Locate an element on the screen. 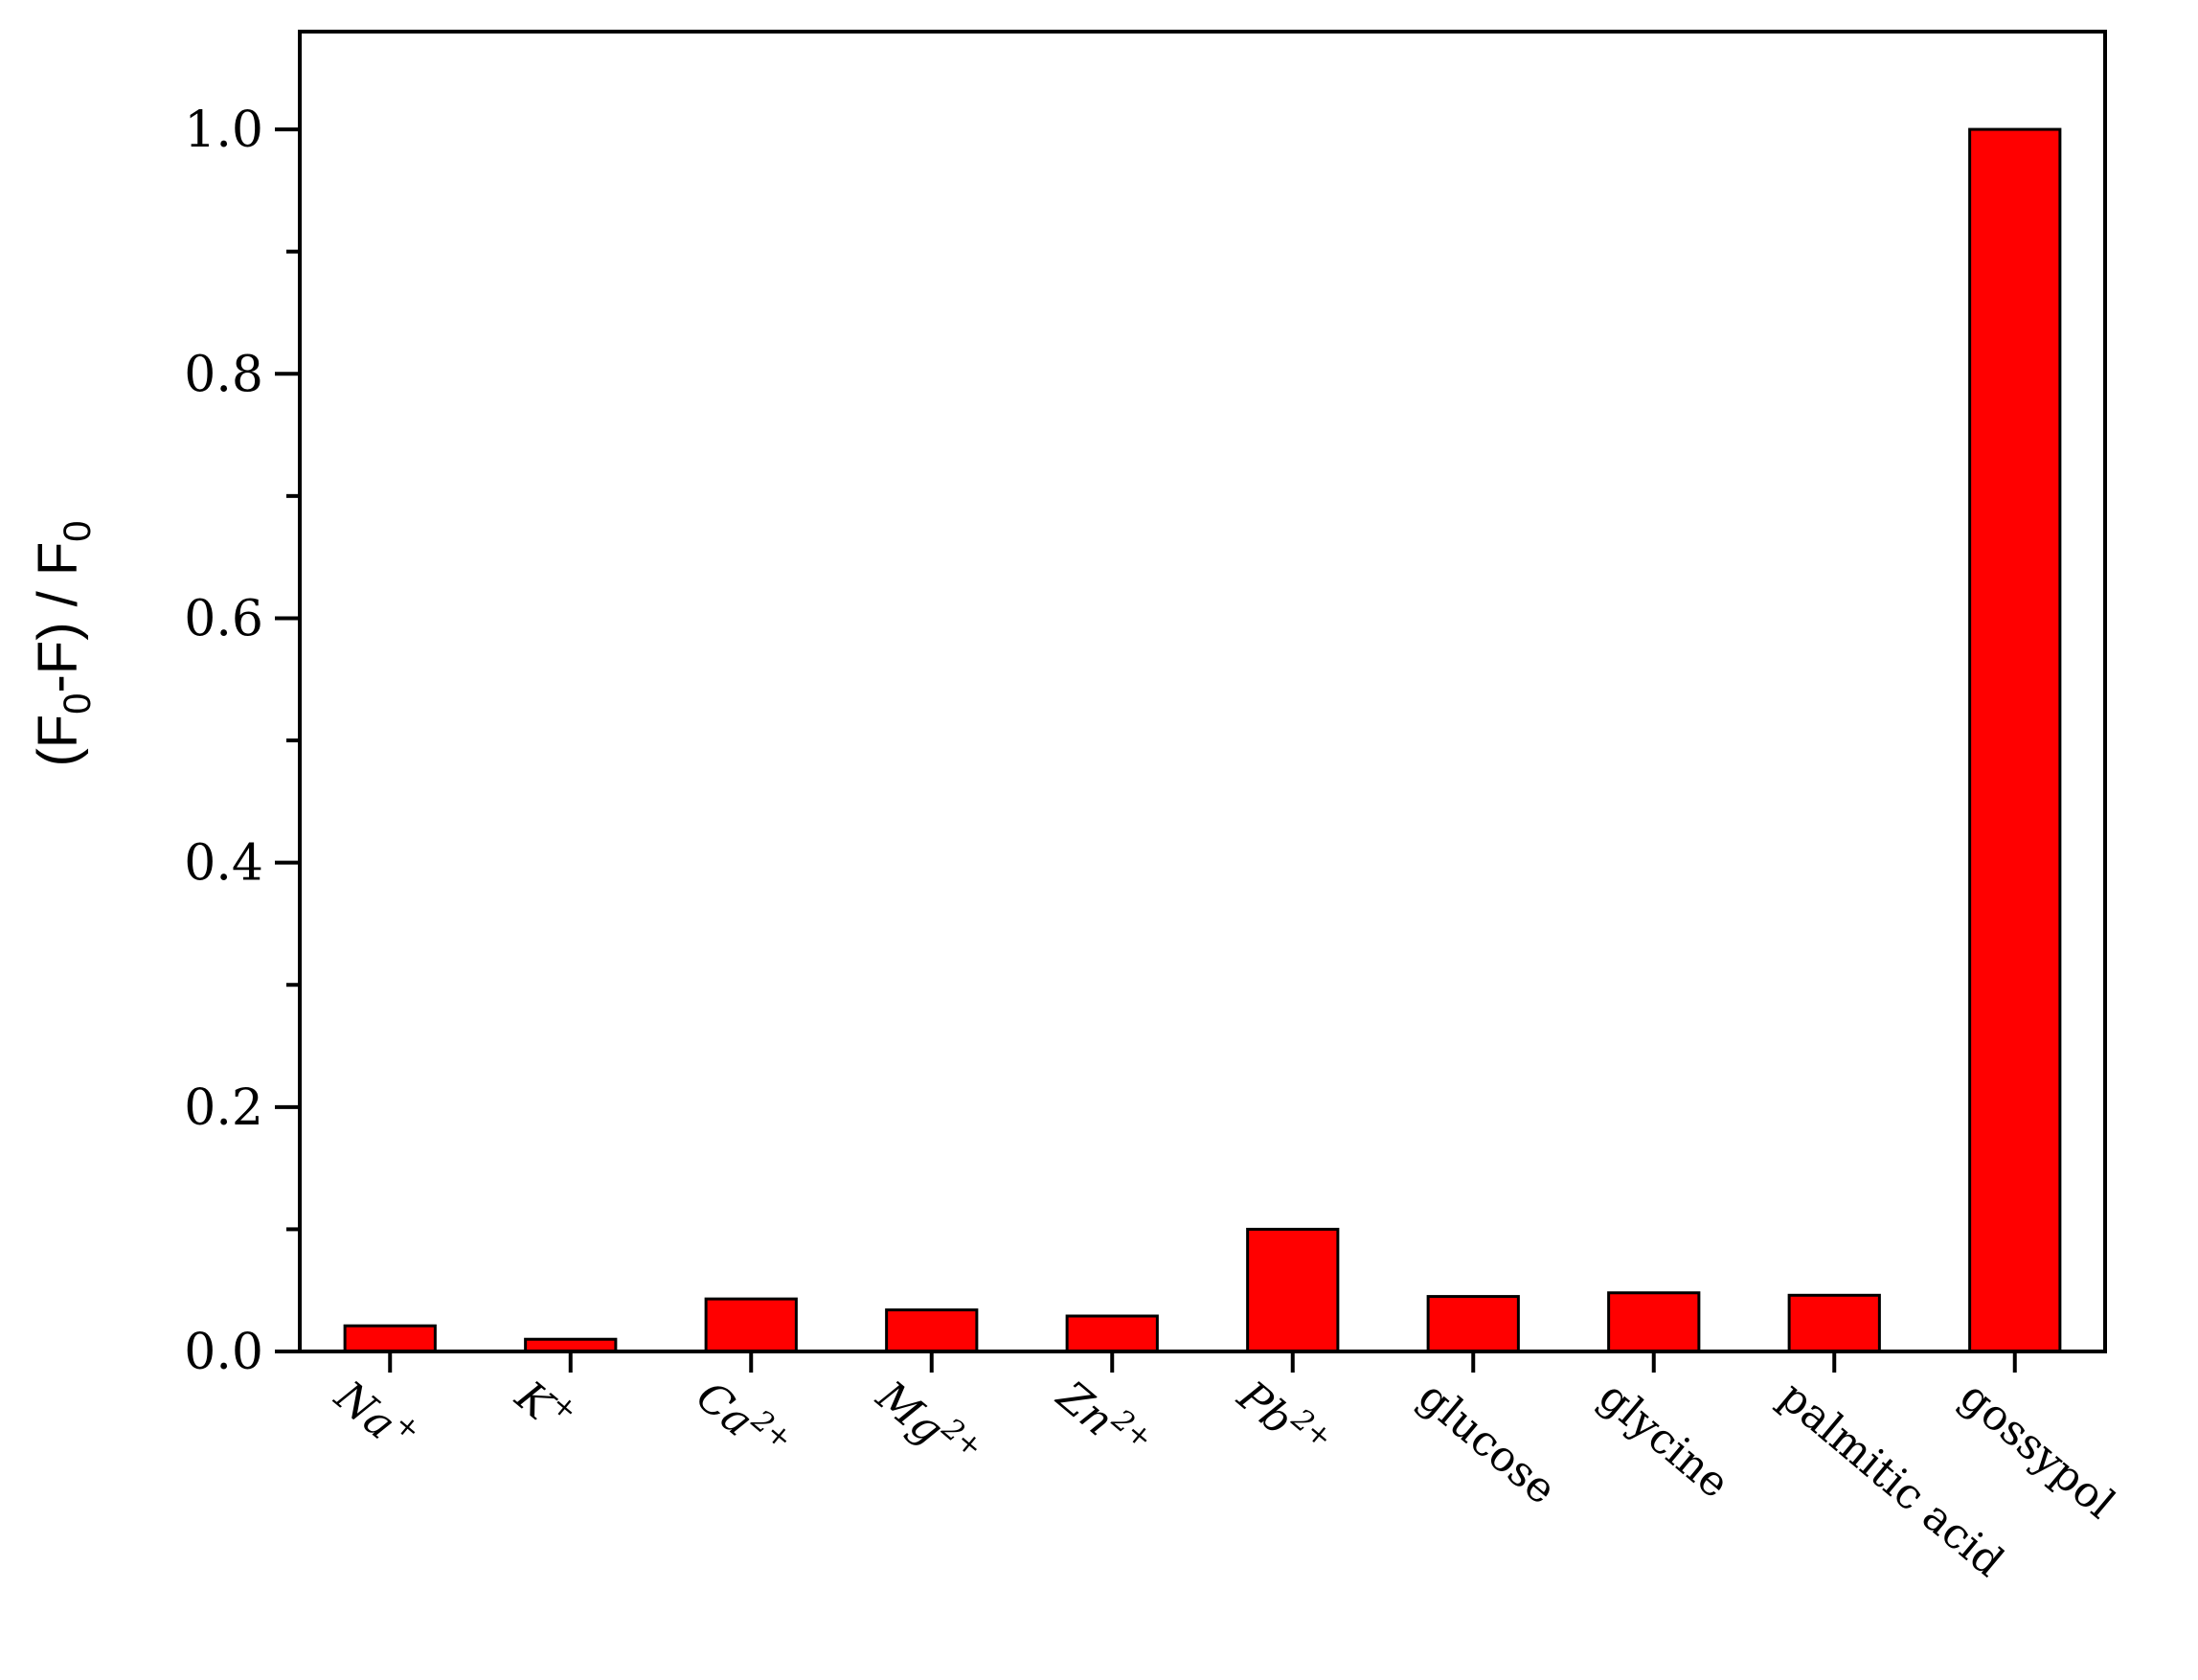 Image resolution: width=2198 pixels, height=1680 pixels. x-tick-label-text: glucose is located at coordinates (1487, 1443).